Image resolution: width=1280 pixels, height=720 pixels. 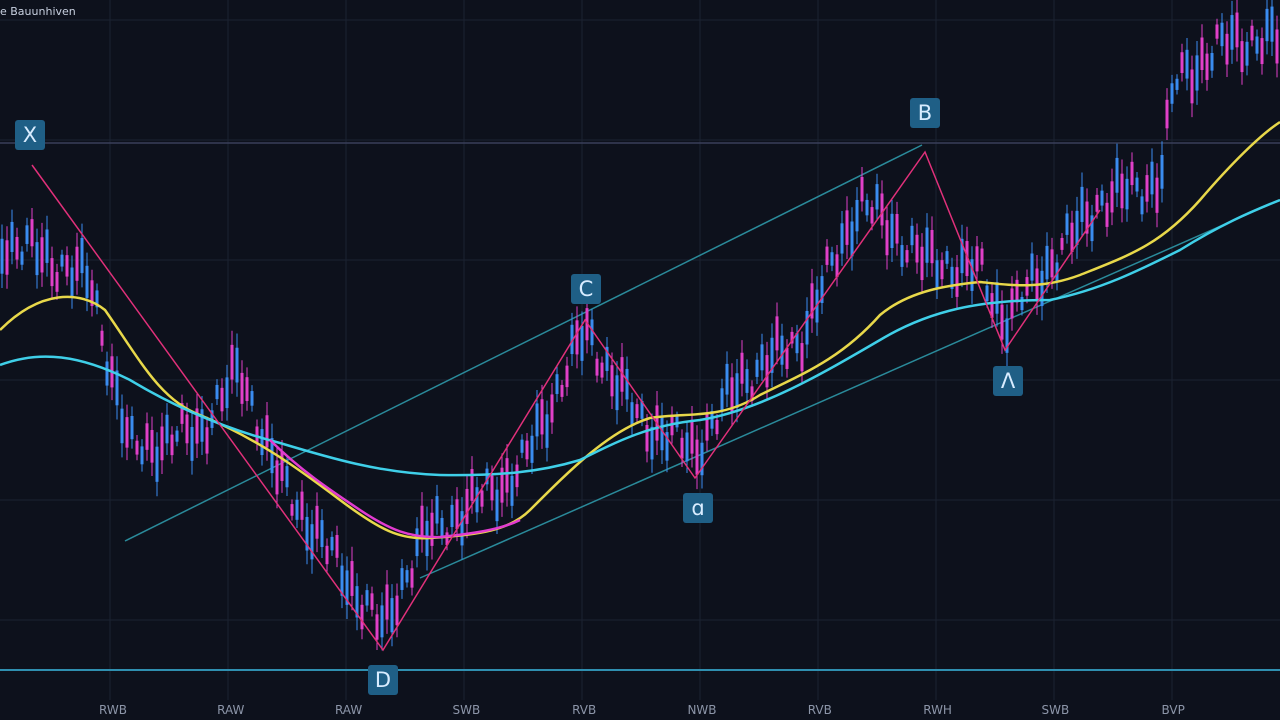 I want to click on x-tick-label: RAW, so click(x=348, y=710).